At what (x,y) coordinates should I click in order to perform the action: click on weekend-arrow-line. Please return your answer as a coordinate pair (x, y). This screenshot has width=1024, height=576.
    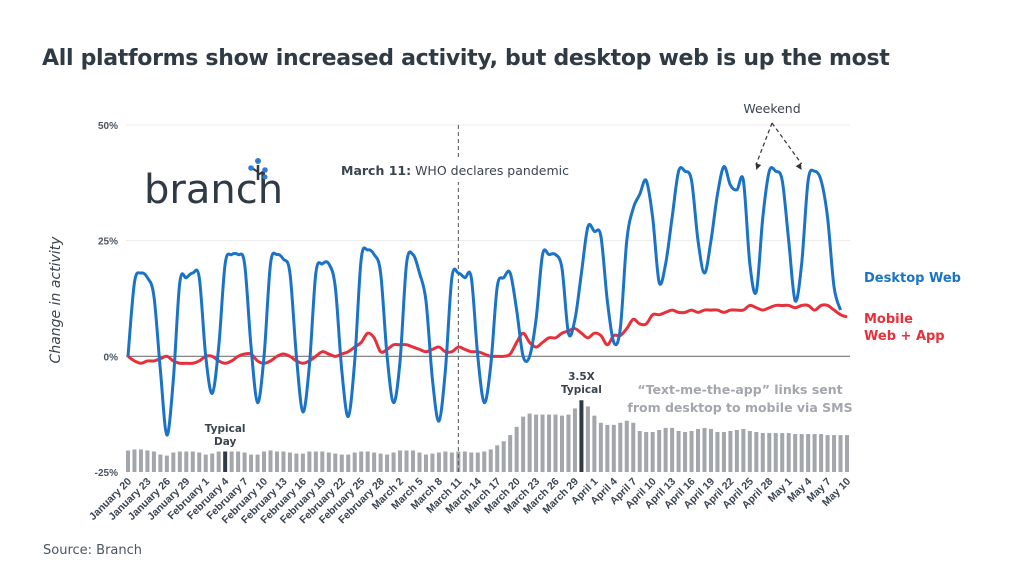
    Looking at the image, I should click on (787, 143).